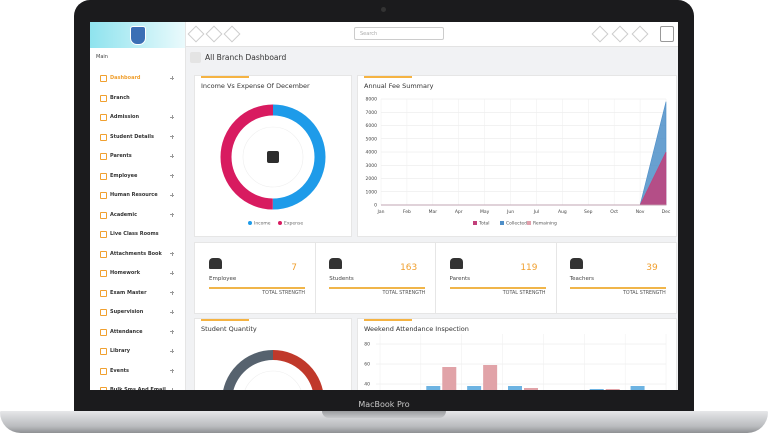  I want to click on menu-item: Library, so click(137, 351).